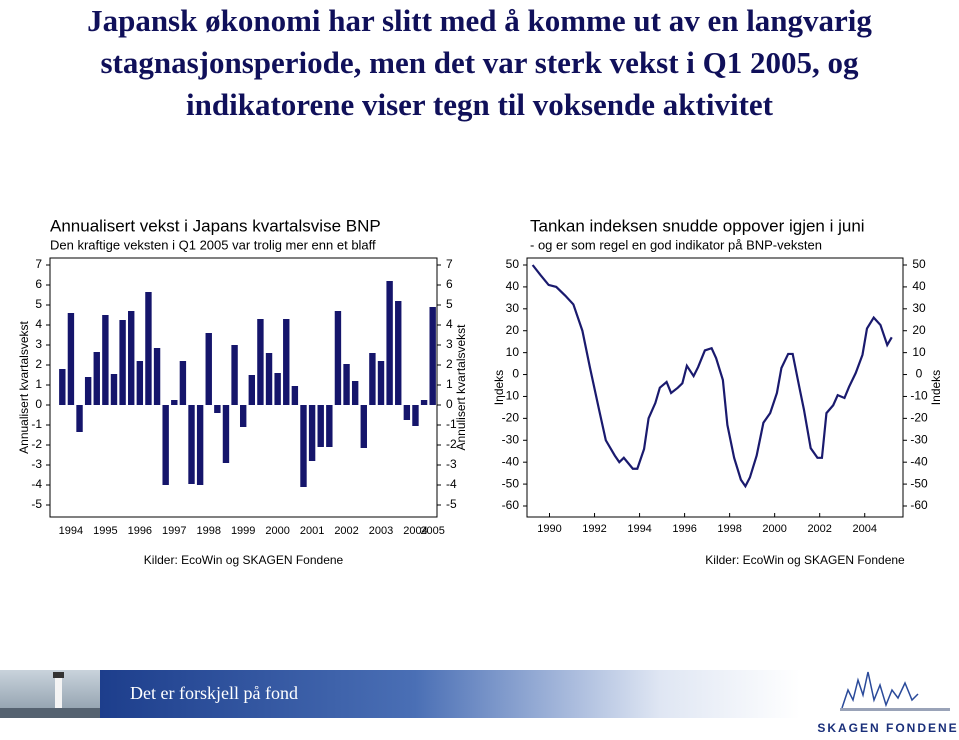  Describe the element at coordinates (36, 464) in the screenshot. I see `y-tick-label: -3` at that location.